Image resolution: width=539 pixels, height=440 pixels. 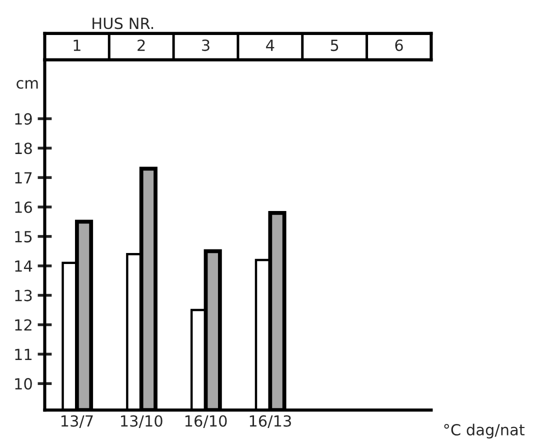 I want to click on y-tick-label: 14, so click(x=23, y=266).